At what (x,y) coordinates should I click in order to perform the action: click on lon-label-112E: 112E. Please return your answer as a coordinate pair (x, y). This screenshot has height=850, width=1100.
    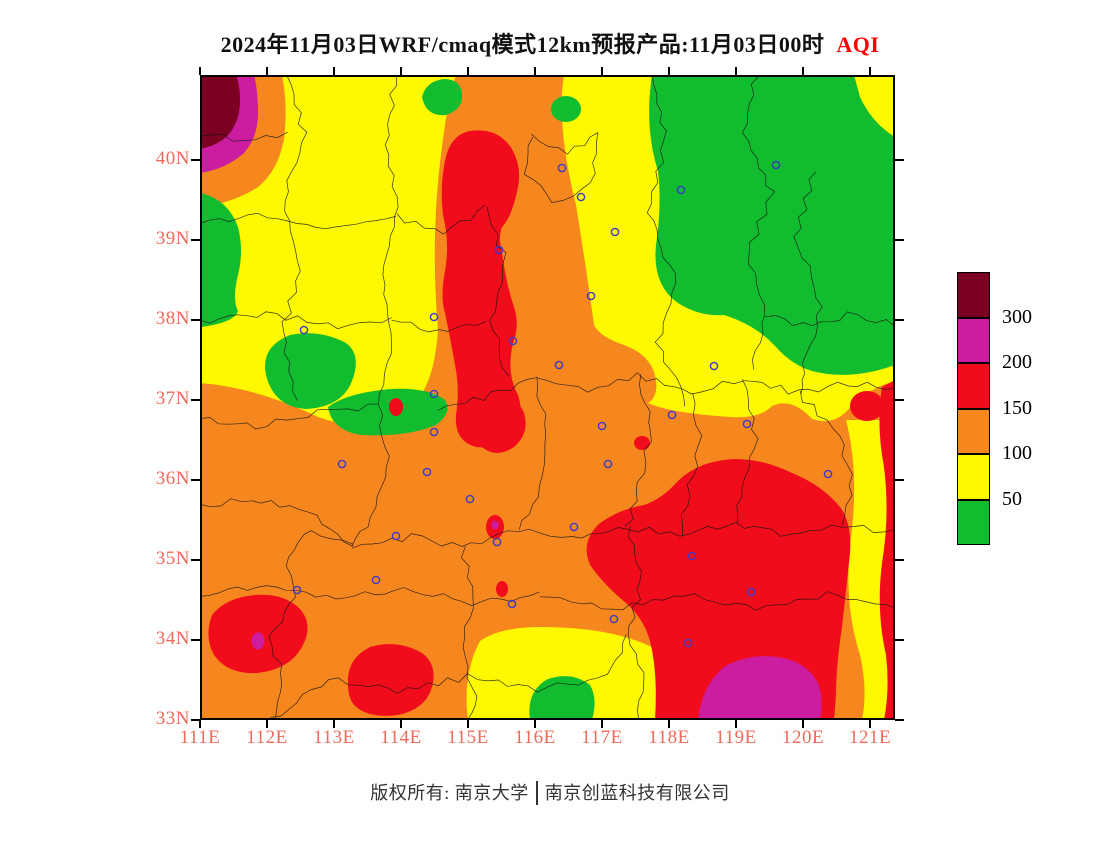
    Looking at the image, I should click on (267, 737).